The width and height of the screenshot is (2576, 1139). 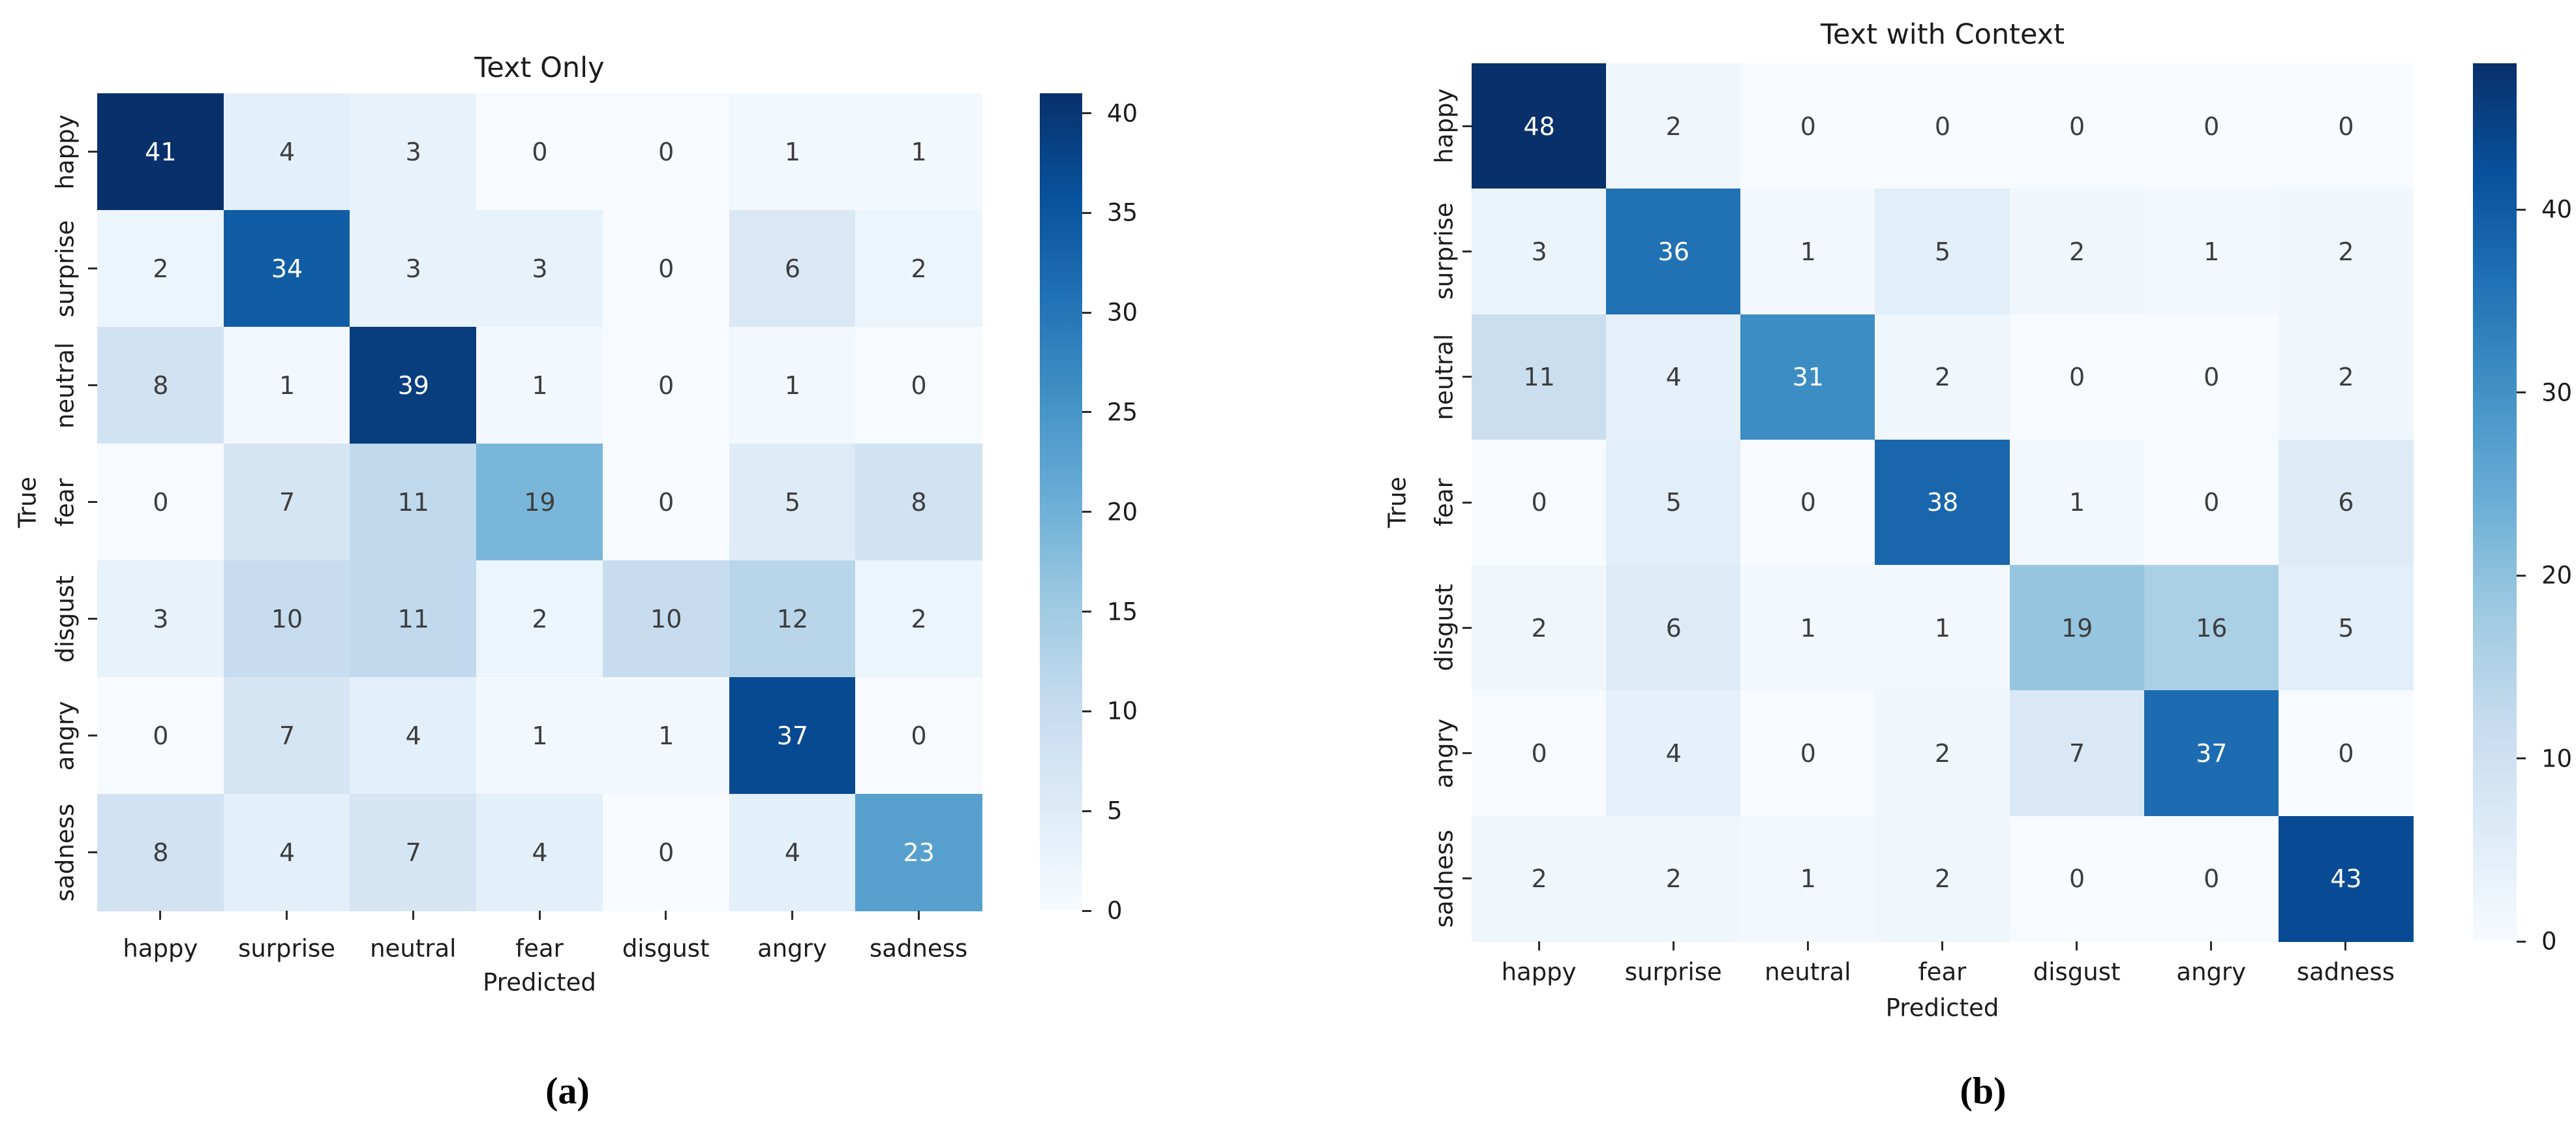 What do you see at coordinates (919, 948) in the screenshot?
I see `col-tick-label: sadness` at bounding box center [919, 948].